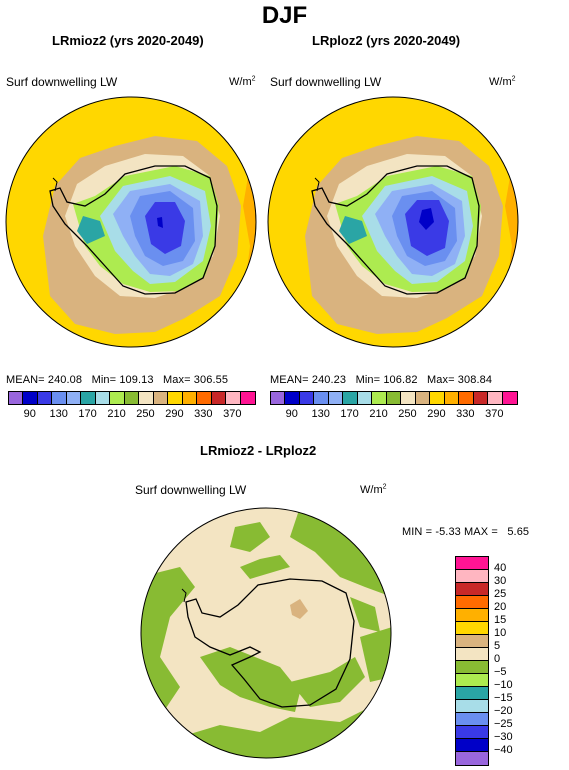 The height and width of the screenshot is (770, 569). I want to click on panel1-variable: Surf downwelling LW, so click(62, 82).